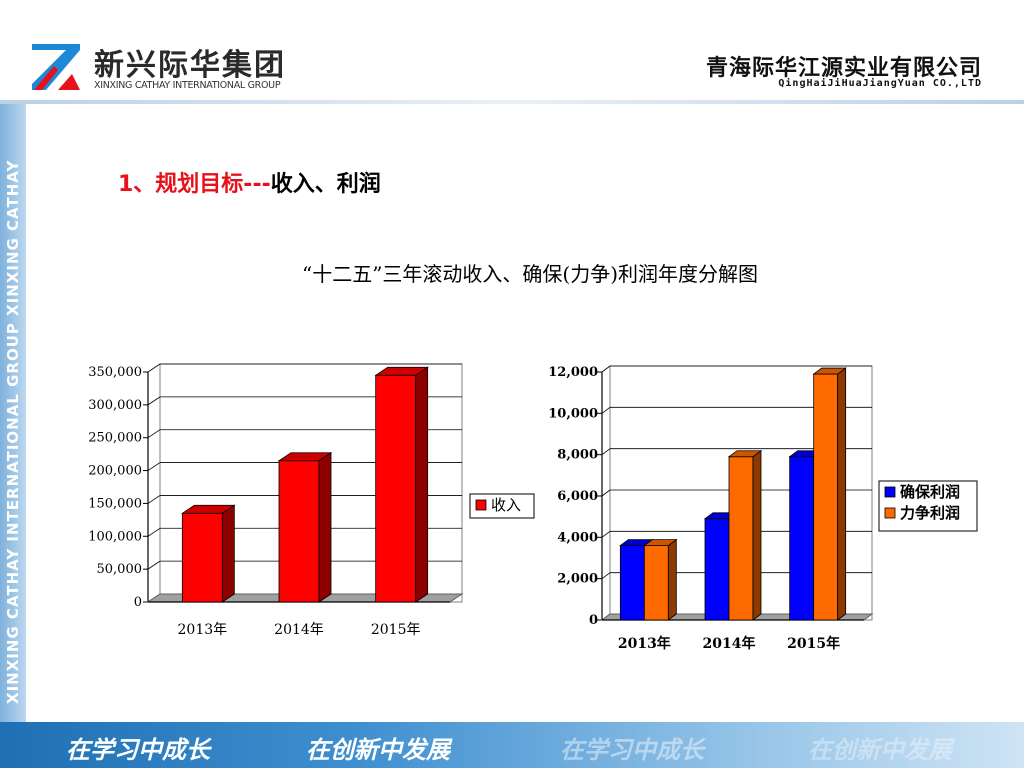  I want to click on bar-revenue-2013, so click(202, 557).